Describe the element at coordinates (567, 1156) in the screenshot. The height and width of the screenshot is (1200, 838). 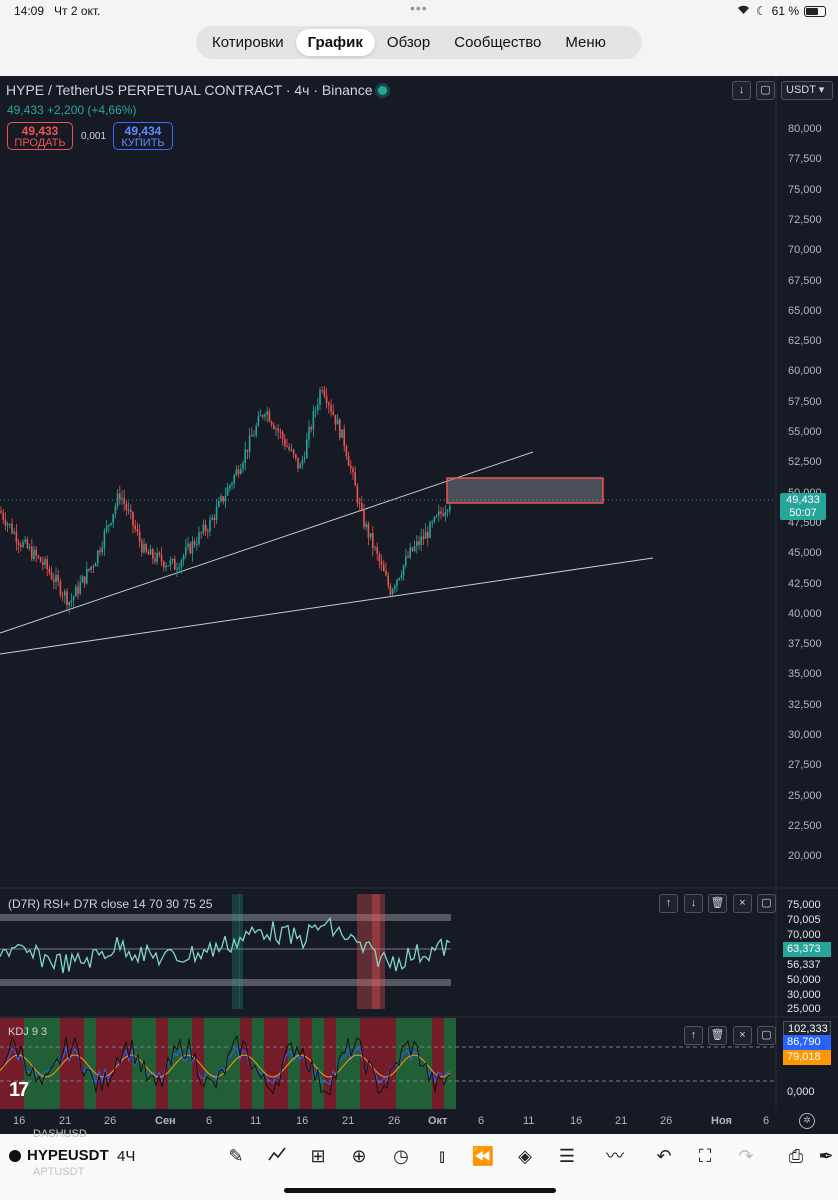
I see `settings-sliders-icon: ☰` at that location.